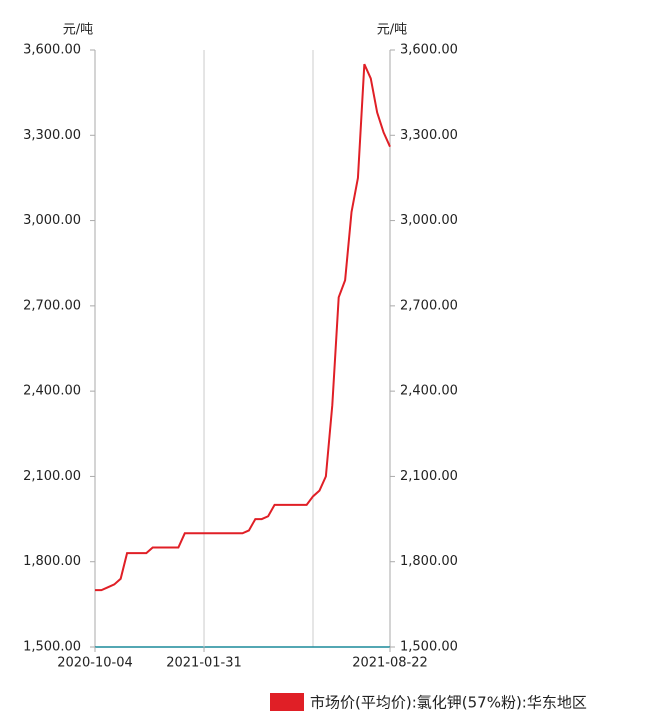  I want to click on y-tick-label: 3,600.00, so click(52, 50).